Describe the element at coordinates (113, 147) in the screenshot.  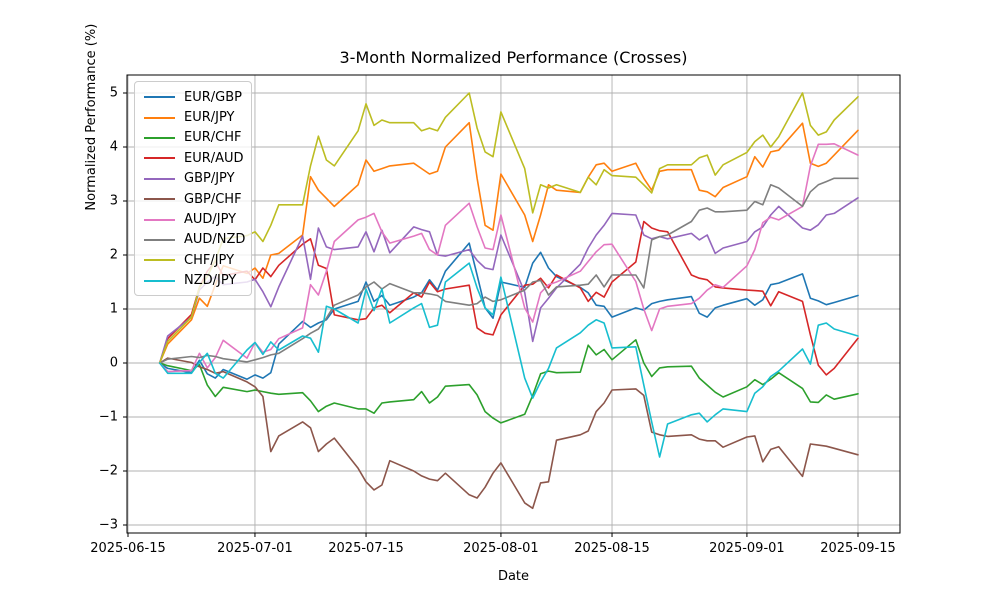
I see `y-tick-label: 4` at that location.